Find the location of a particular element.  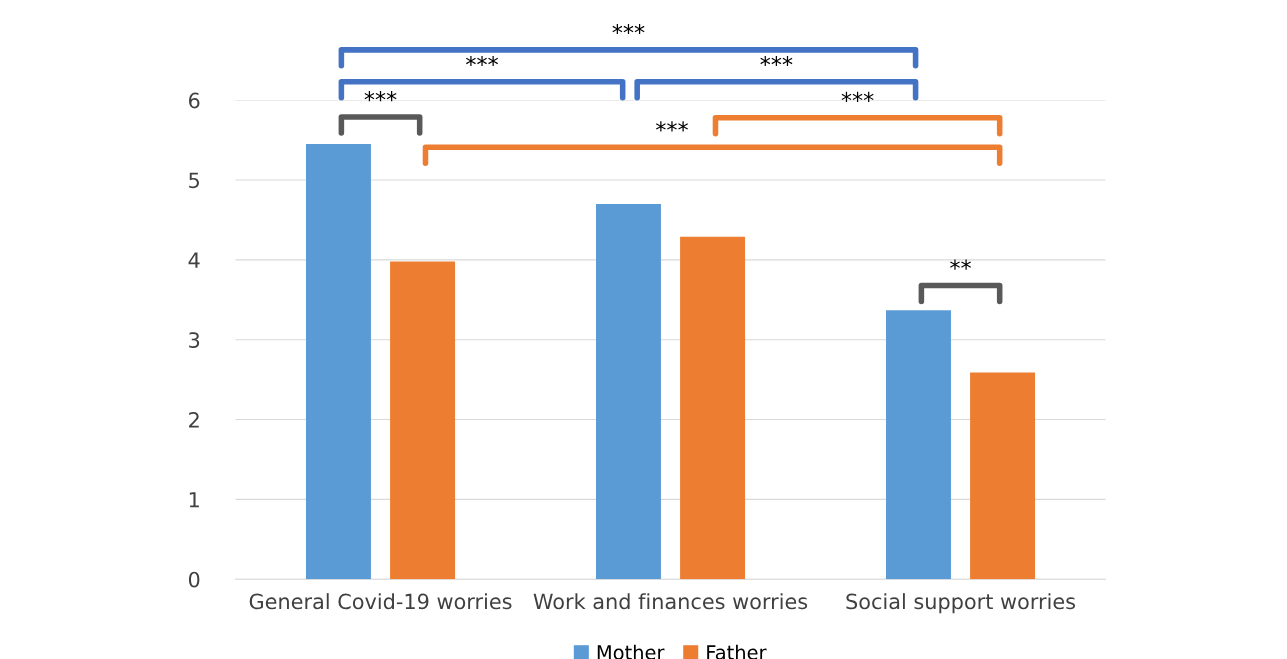

x-tick-label: General Covid-19 worries is located at coordinates (380, 601).